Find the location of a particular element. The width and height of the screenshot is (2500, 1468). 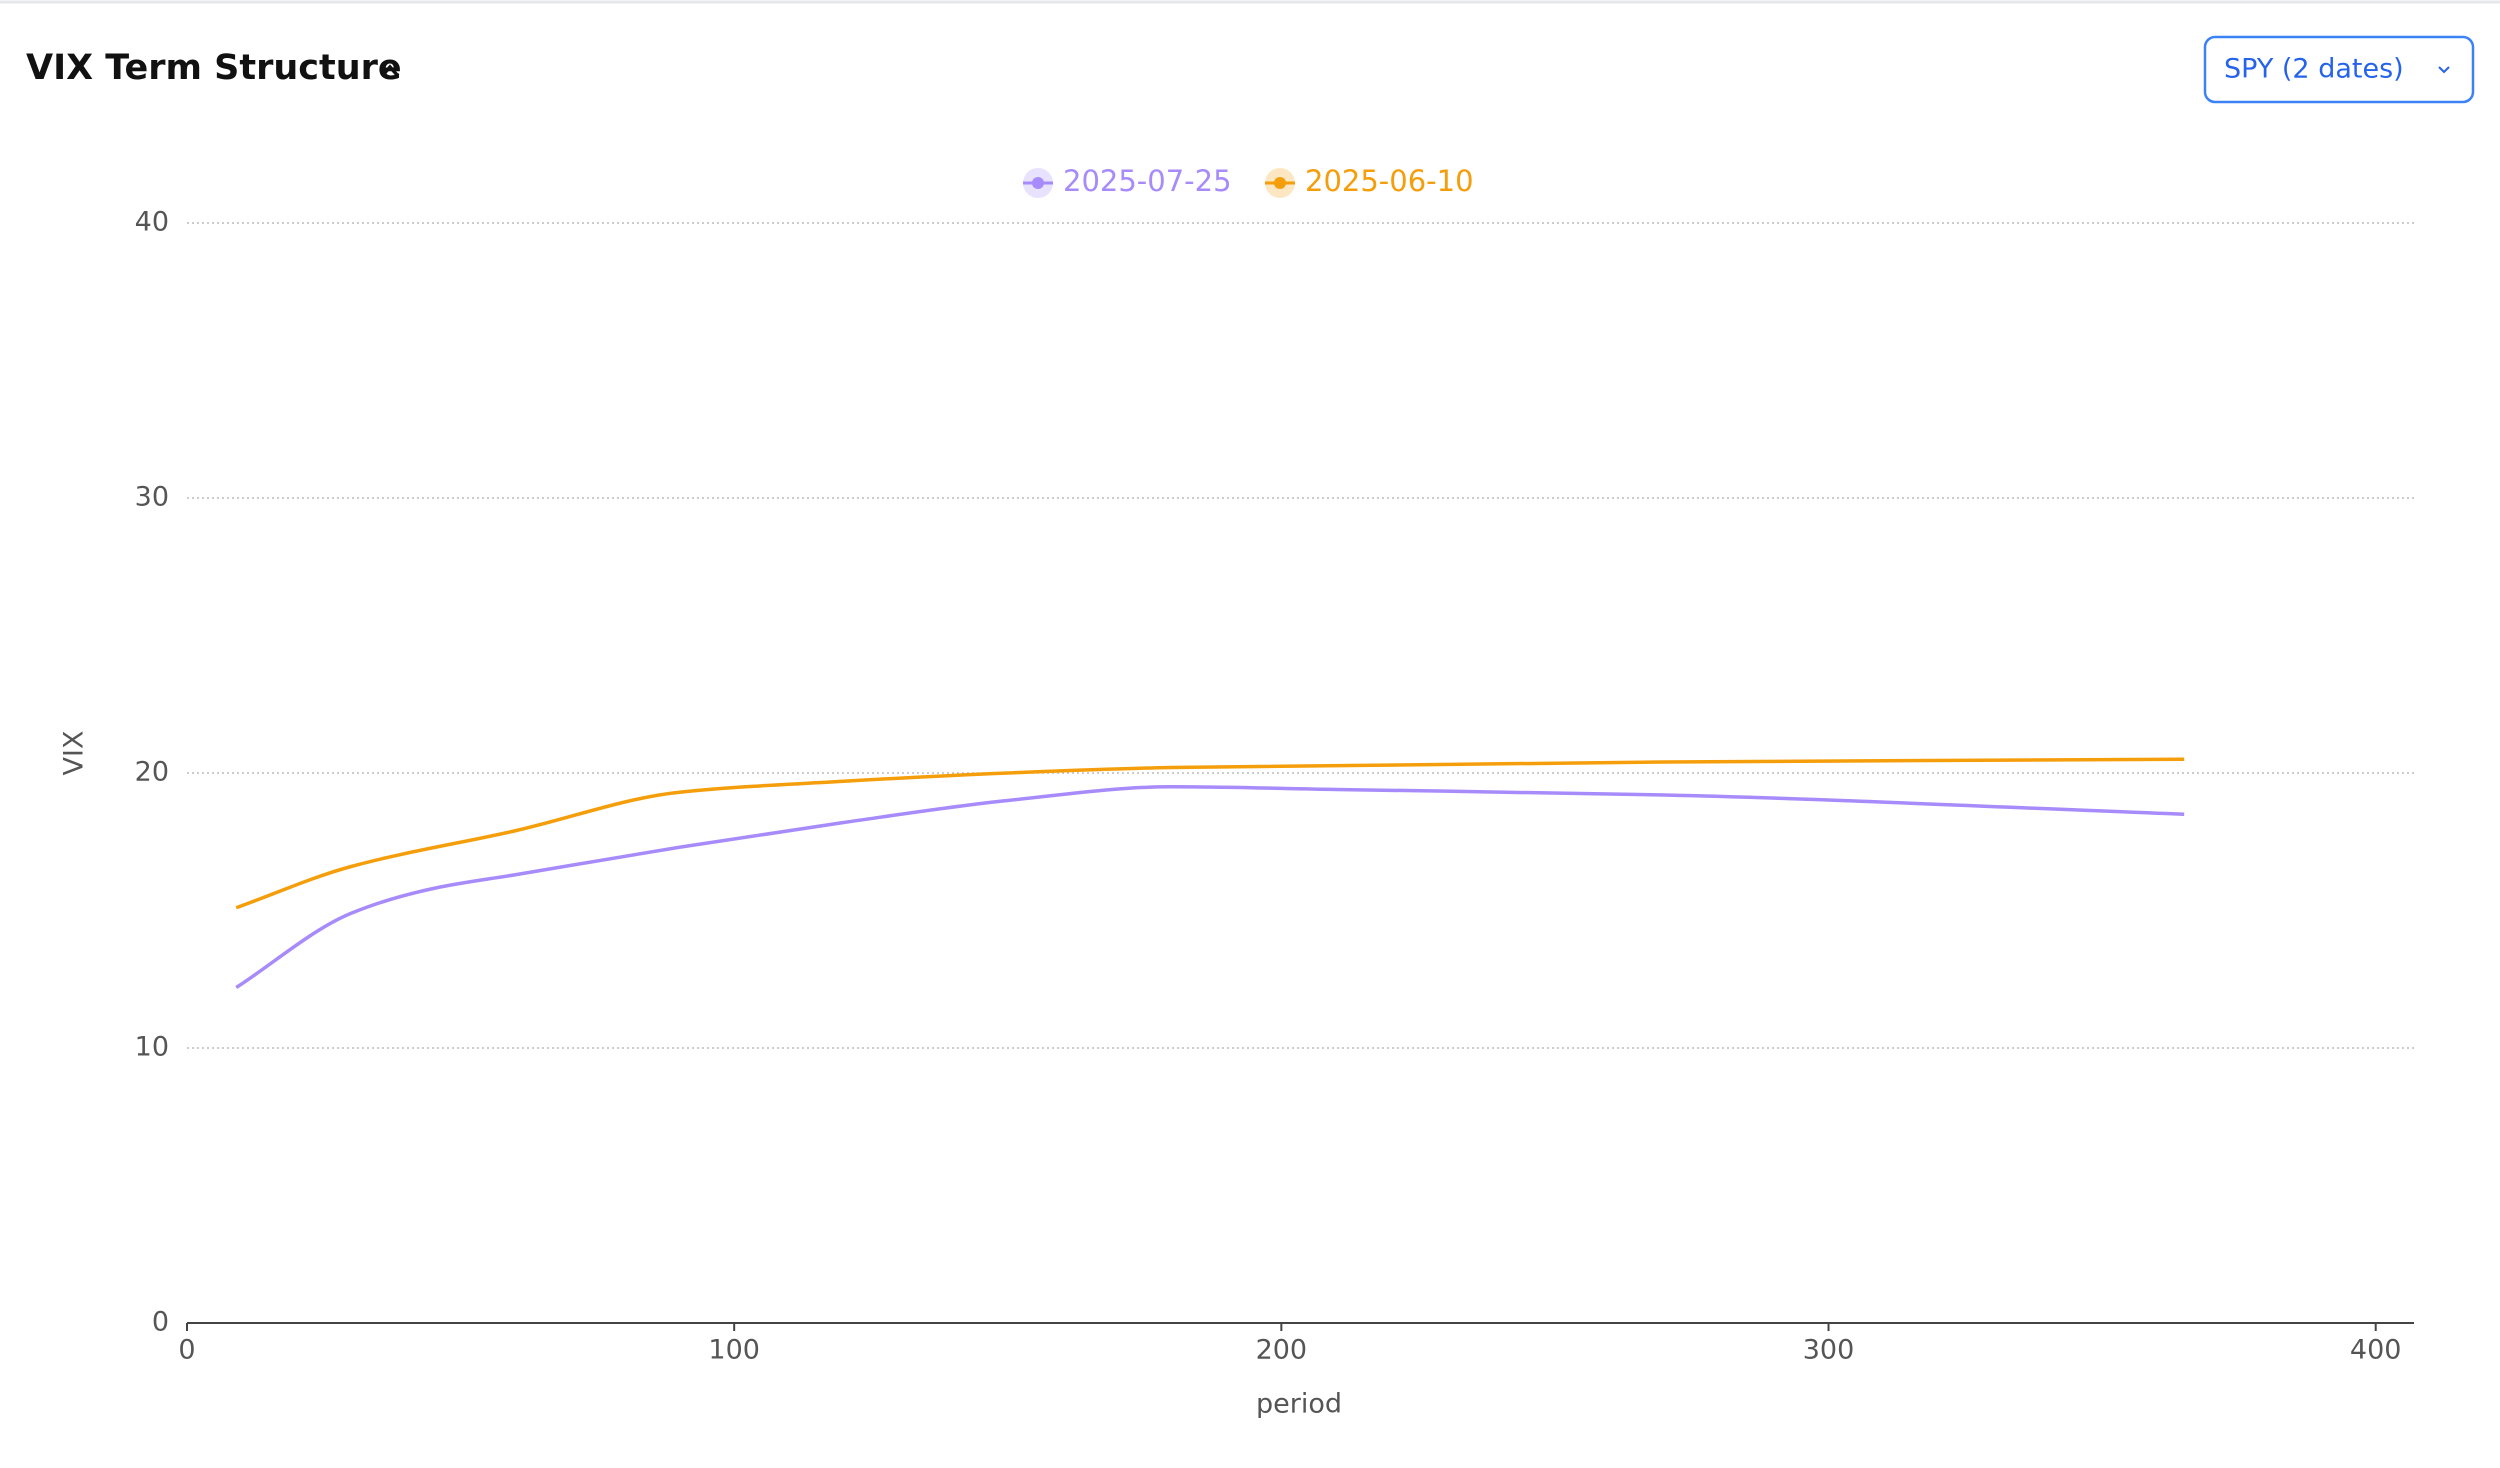

y-tick-label: 20 is located at coordinates (152, 772).